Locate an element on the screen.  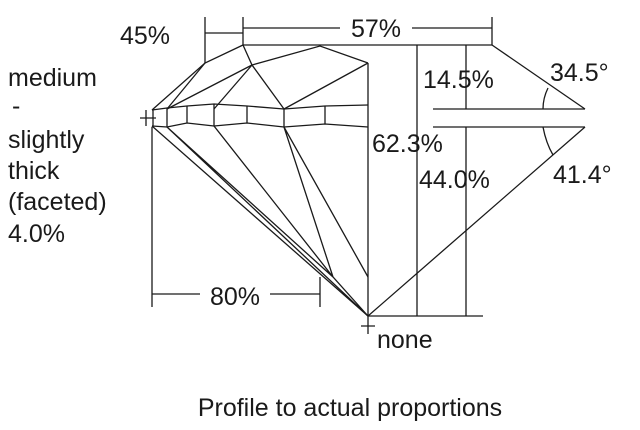
total-depth-label: 62.3% is located at coordinates (407, 144).